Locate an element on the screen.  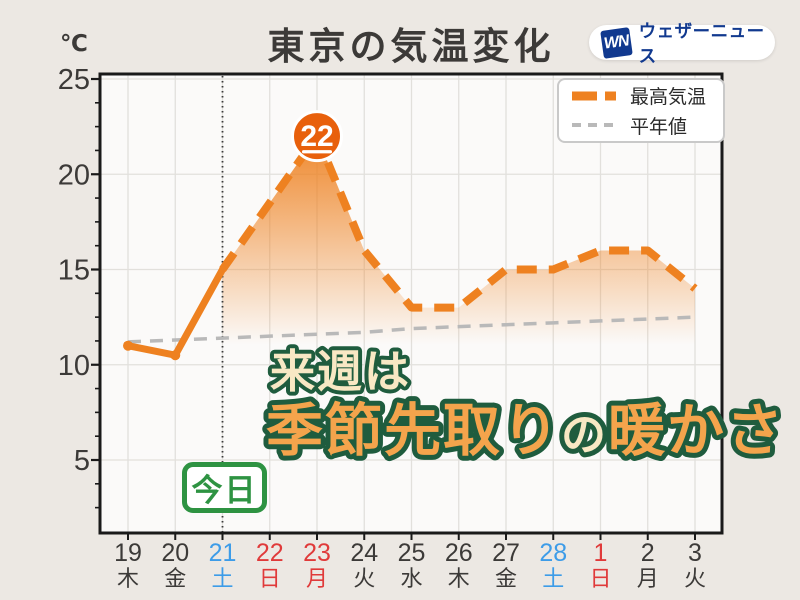
caption-line2: 季節先取りの暖かさ is located at coordinates (525, 431).